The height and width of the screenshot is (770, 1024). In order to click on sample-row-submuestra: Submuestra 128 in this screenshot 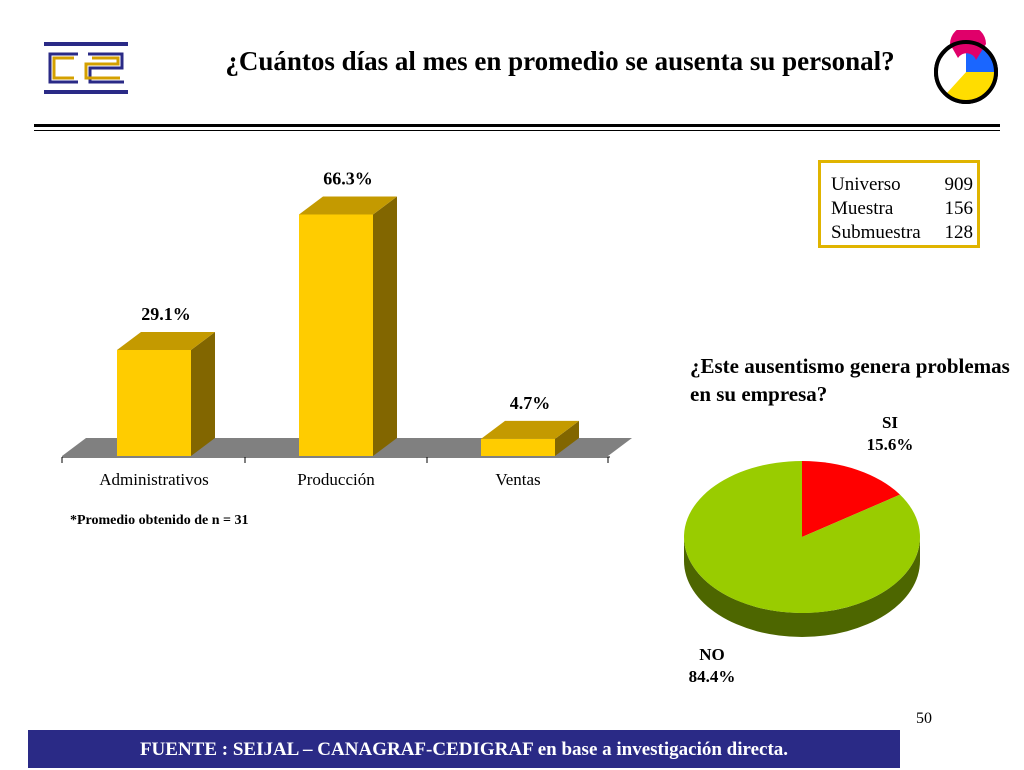, I will do `click(904, 233)`.